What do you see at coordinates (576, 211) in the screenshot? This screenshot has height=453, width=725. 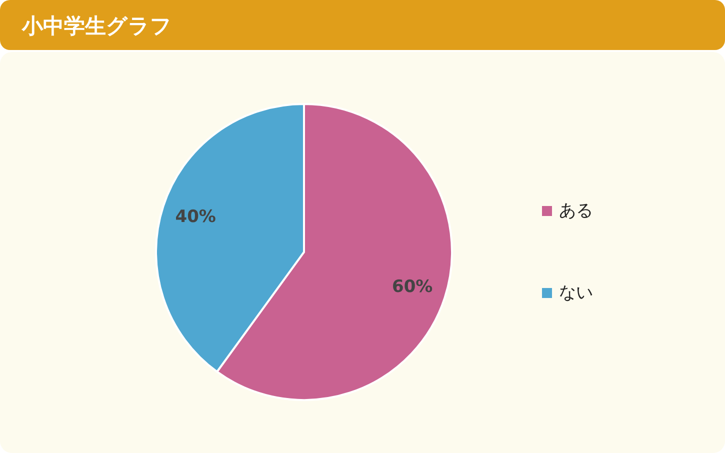 I see `legend-label: ある` at bounding box center [576, 211].